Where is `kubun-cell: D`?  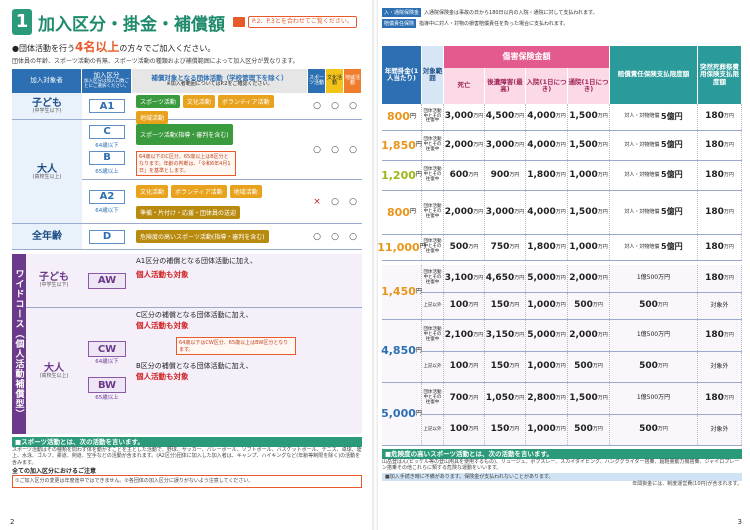 kubun-cell: D is located at coordinates (107, 236).